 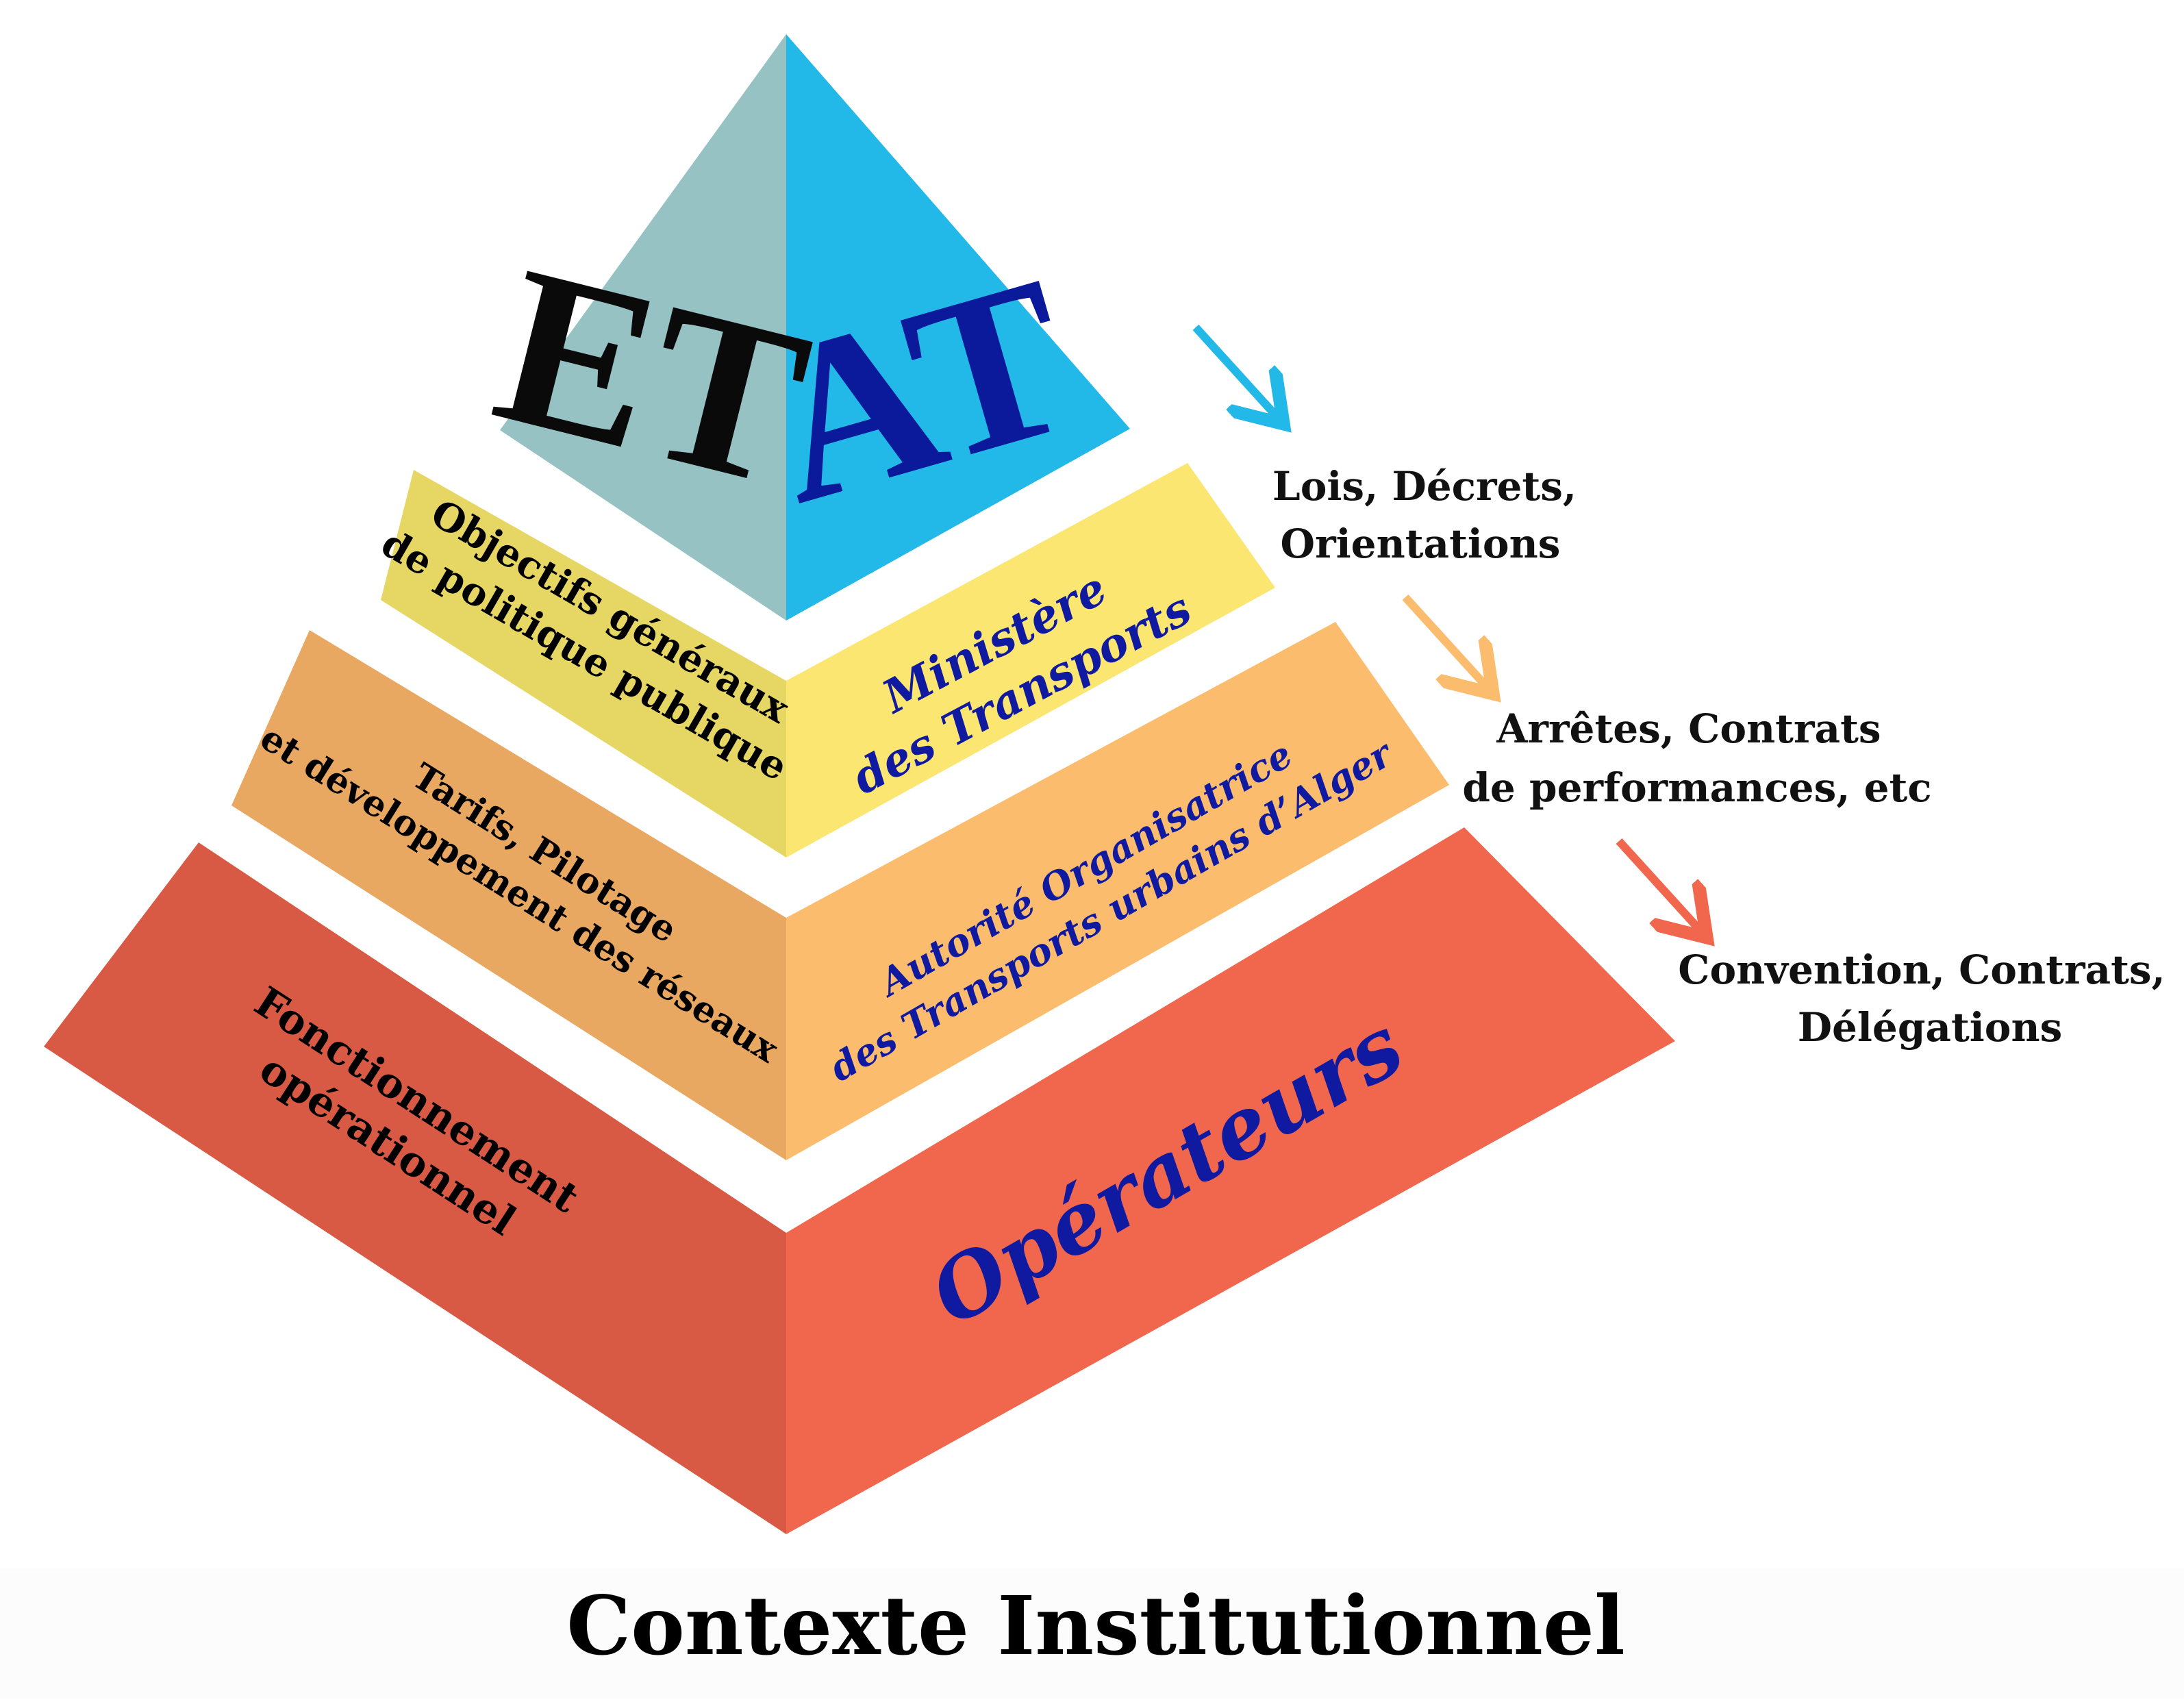 What do you see at coordinates (1117, 891) in the screenshot?
I see `level2-right-face` at bounding box center [1117, 891].